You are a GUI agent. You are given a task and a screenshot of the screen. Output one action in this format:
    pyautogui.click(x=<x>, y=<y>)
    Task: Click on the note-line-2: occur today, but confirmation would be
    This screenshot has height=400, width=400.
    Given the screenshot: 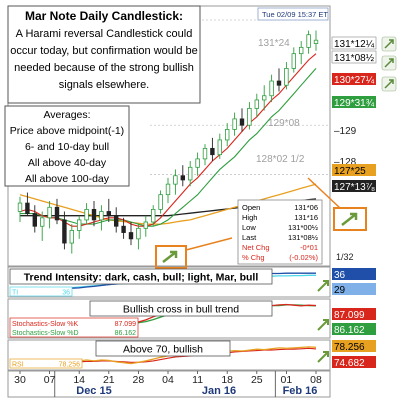 What is the action you would take?
    pyautogui.click(x=104, y=51)
    